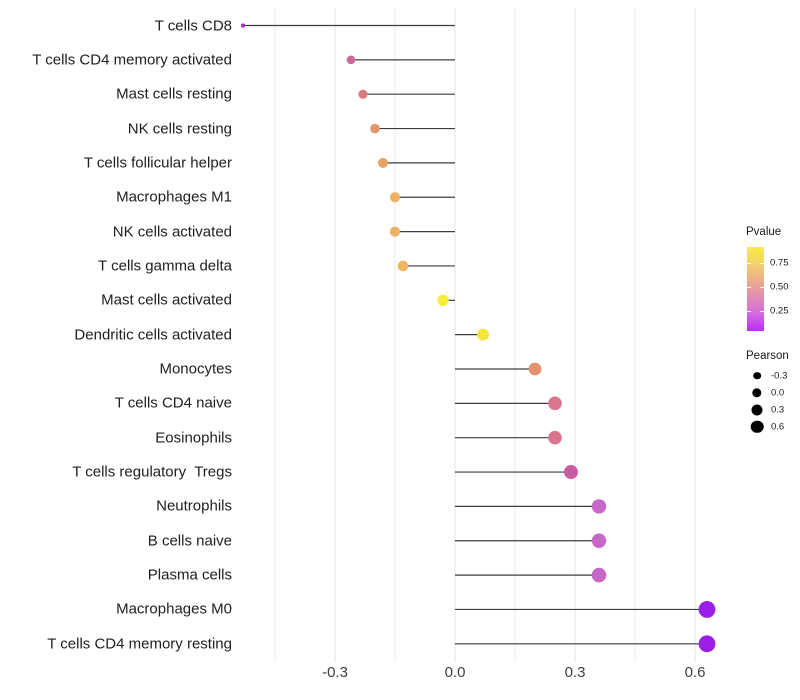  Describe the element at coordinates (779, 287) in the screenshot. I see `colorbar-tick-label: 0.50` at that location.